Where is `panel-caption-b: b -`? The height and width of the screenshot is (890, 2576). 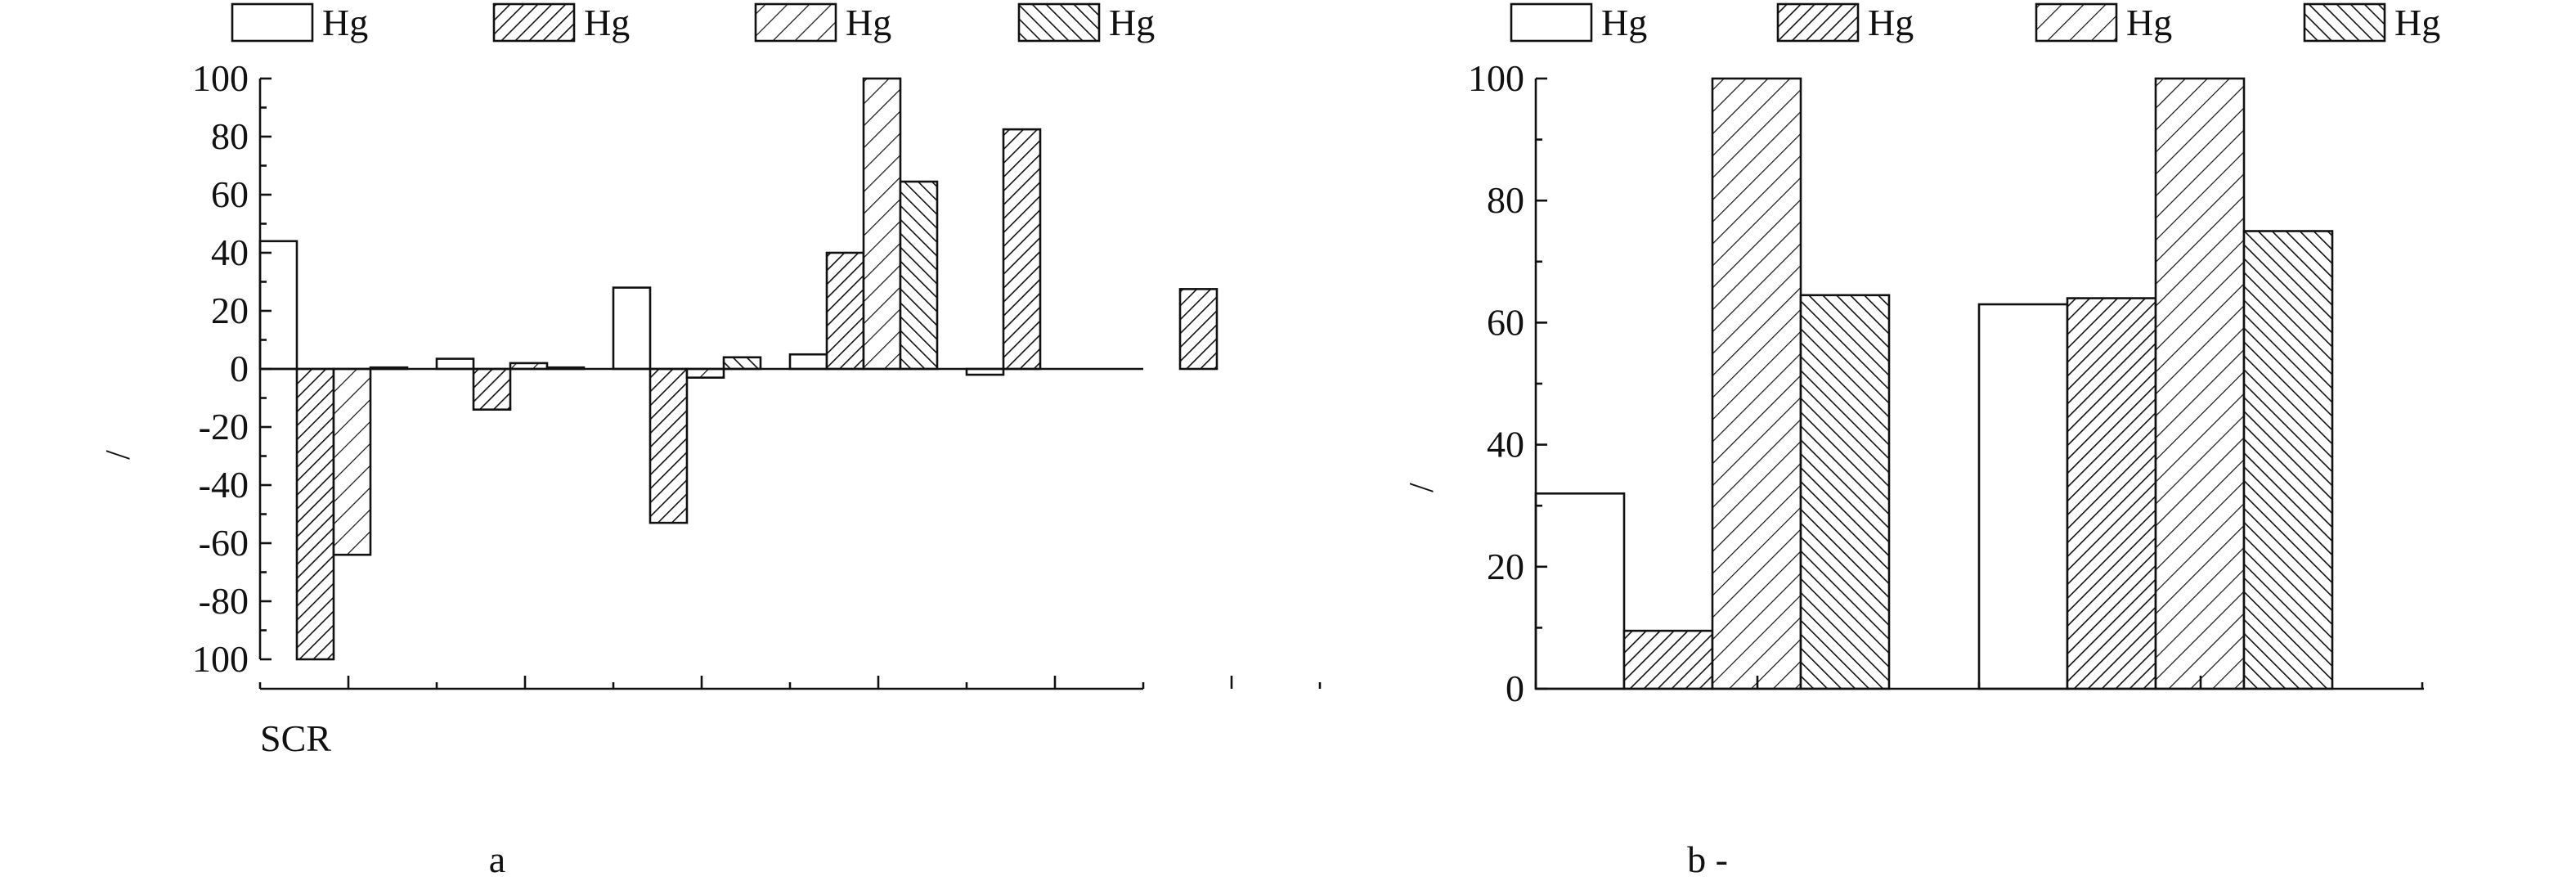
panel-caption-b: b - is located at coordinates (1708, 859).